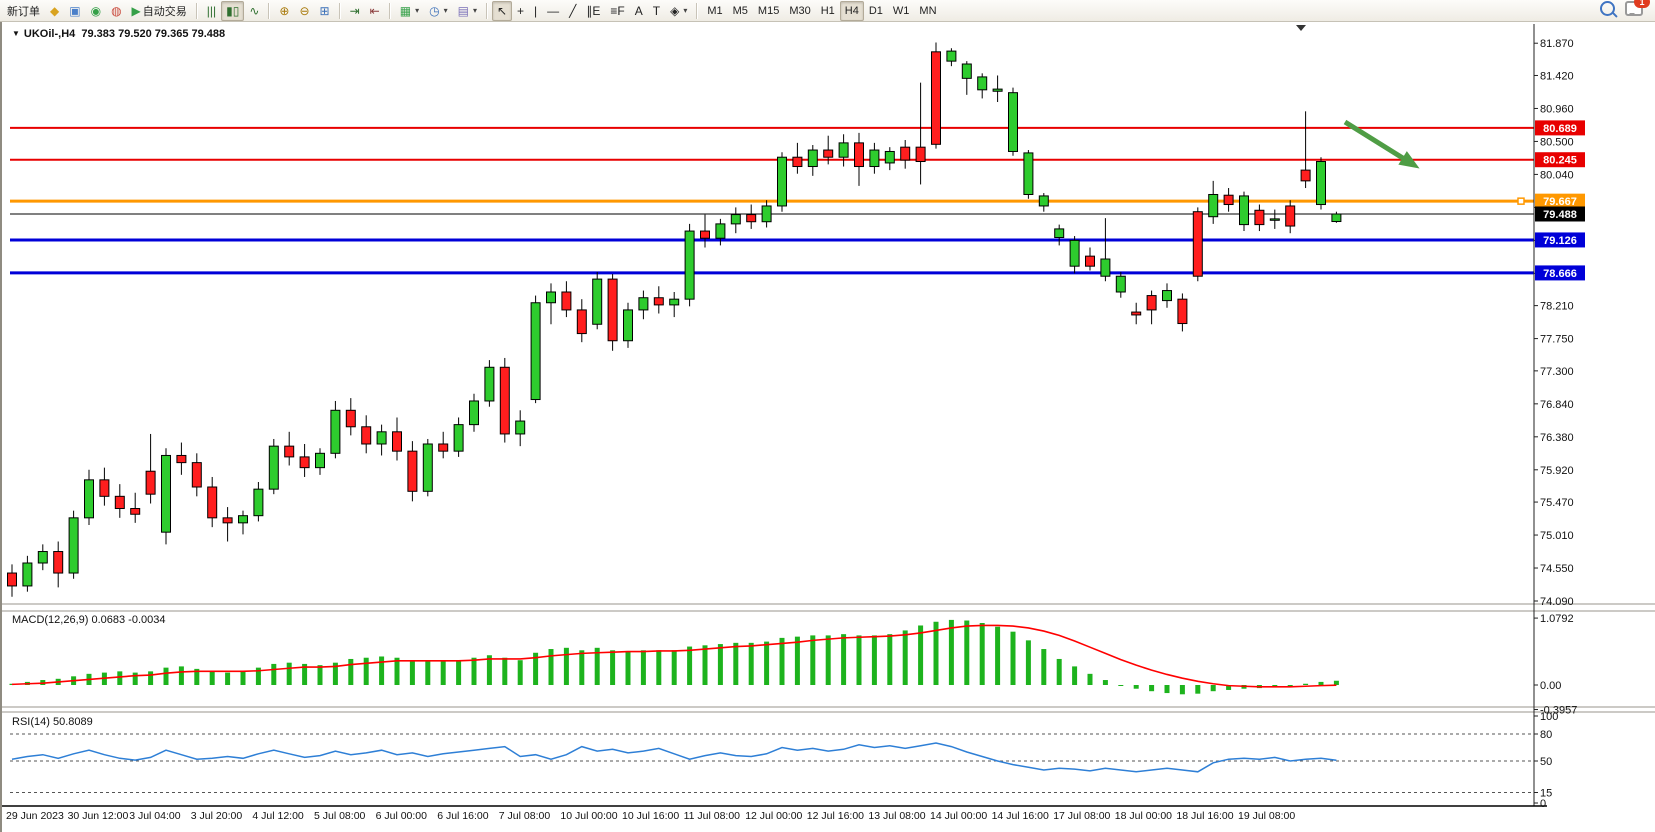 Image resolution: width=1655 pixels, height=832 pixels. Describe the element at coordinates (74, 11) in the screenshot. I see `terminal-icon: ▣` at that location.